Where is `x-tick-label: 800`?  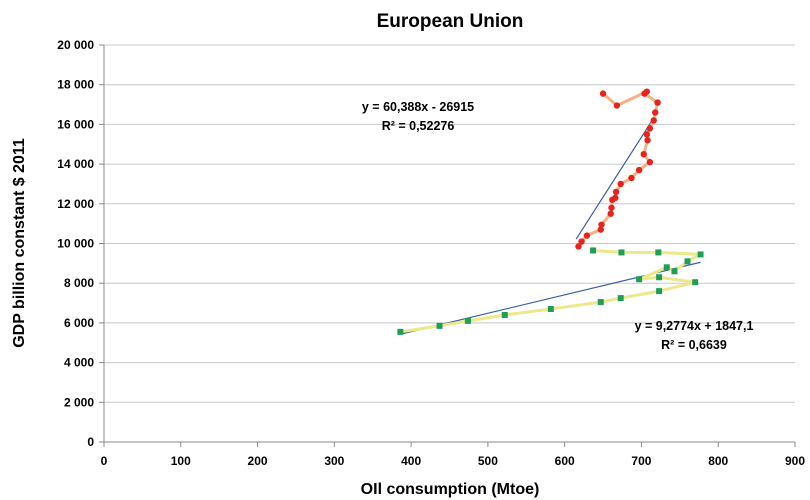 x-tick-label: 800 is located at coordinates (718, 461).